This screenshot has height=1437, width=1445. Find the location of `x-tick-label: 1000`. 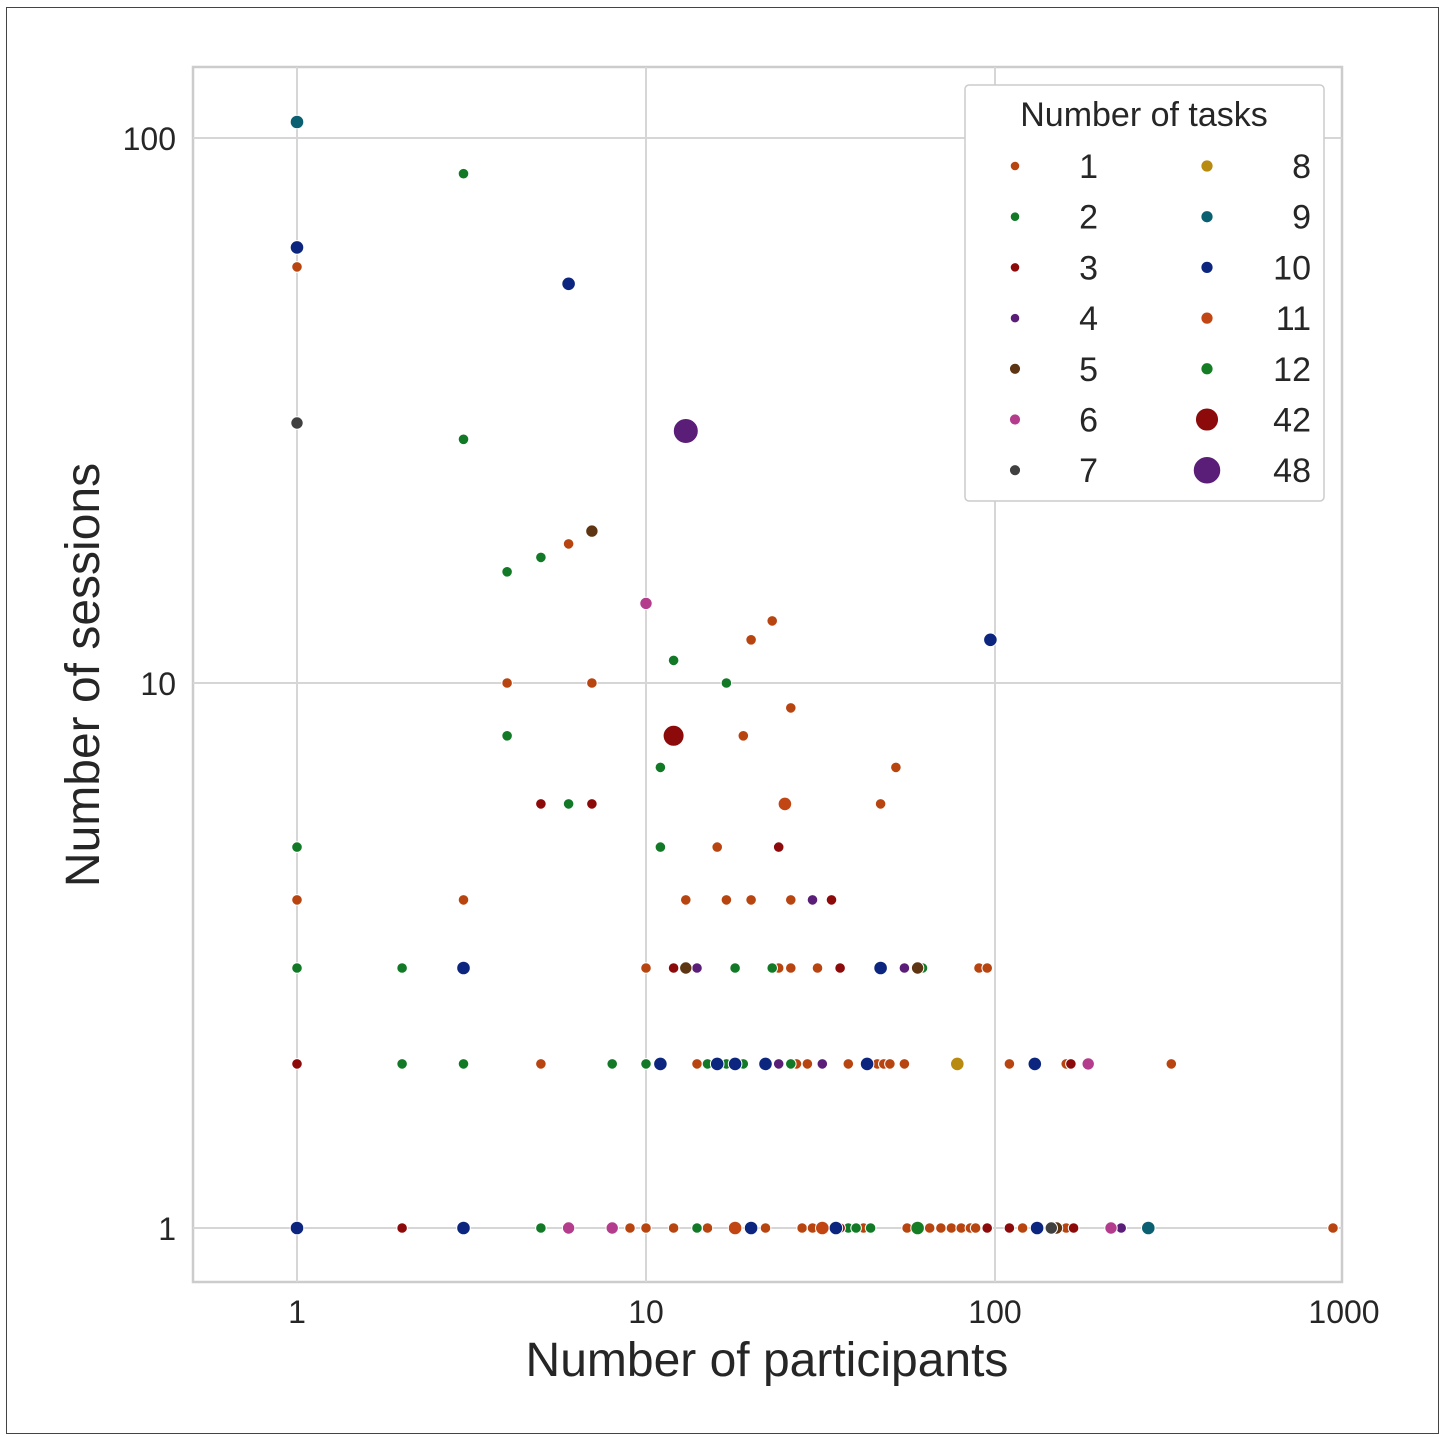

x-tick-label: 1000 is located at coordinates (1343, 1312).